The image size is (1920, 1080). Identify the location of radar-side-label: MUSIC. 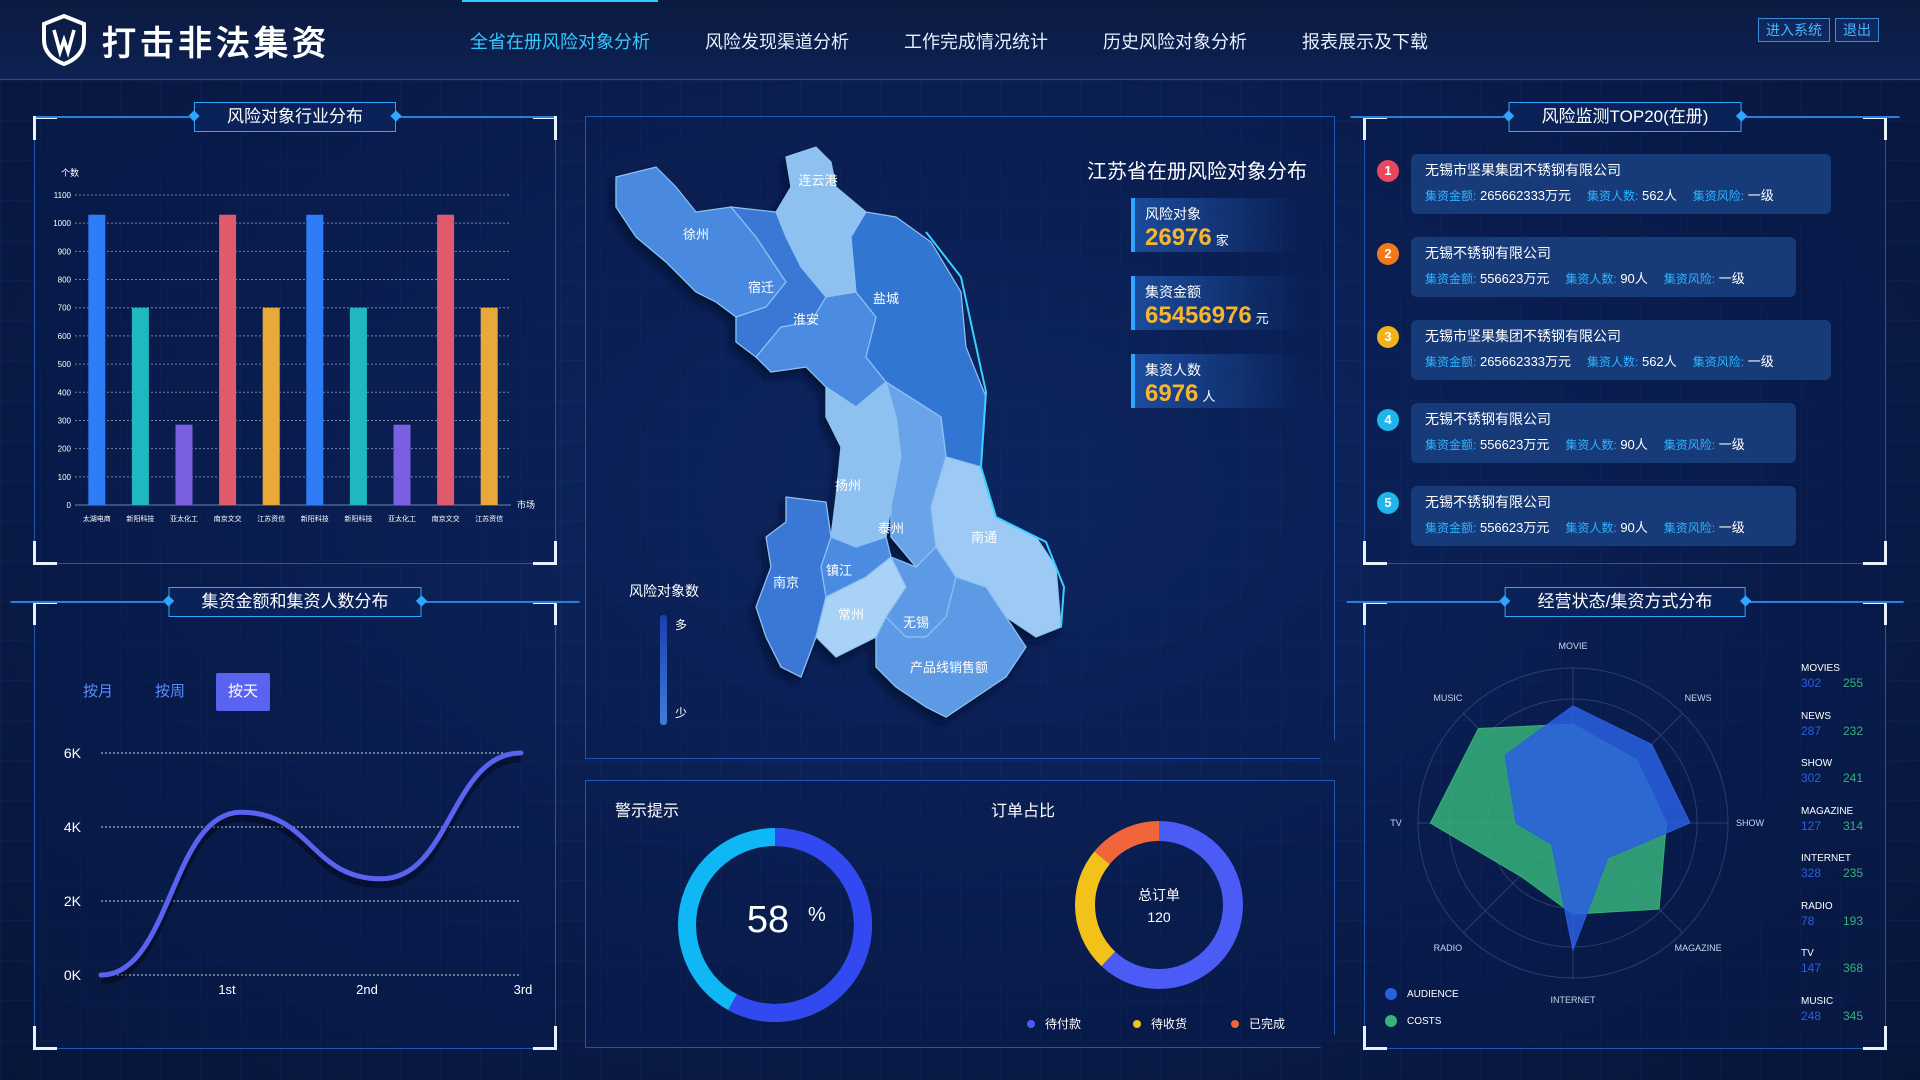
(1817, 1001).